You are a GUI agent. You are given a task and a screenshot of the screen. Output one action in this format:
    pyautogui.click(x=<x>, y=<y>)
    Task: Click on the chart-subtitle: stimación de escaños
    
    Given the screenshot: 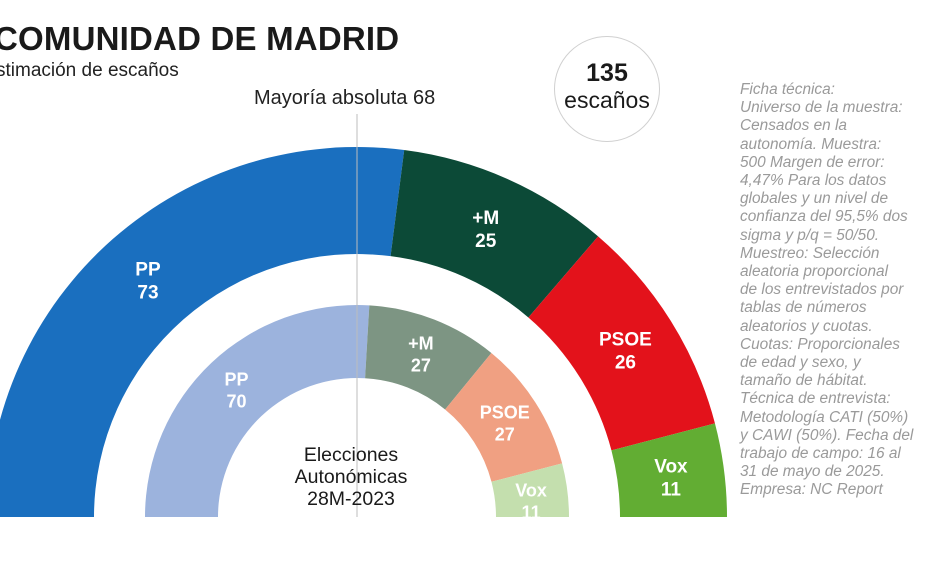 What is the action you would take?
    pyautogui.click(x=89, y=70)
    